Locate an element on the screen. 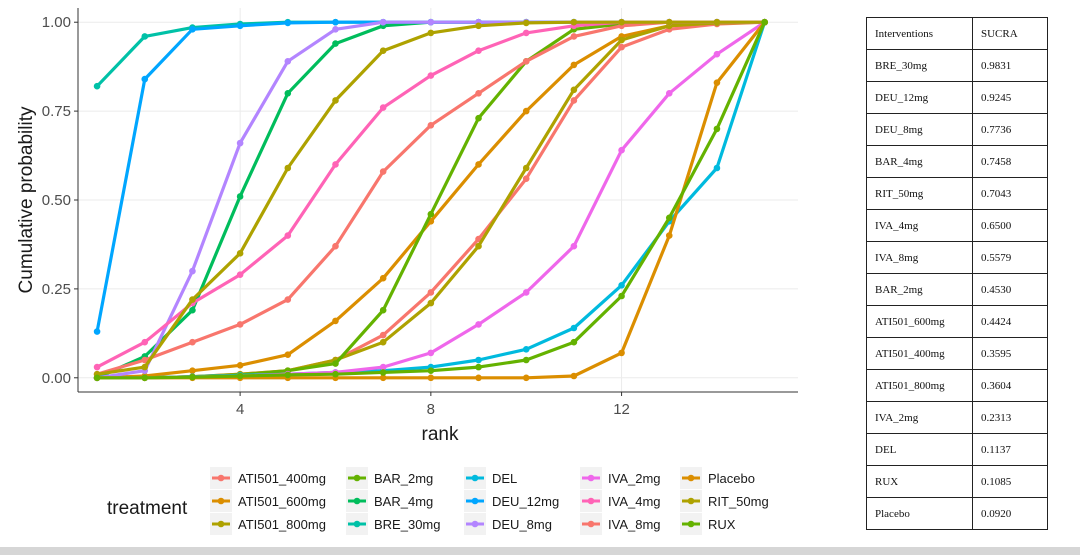 The width and height of the screenshot is (1080, 555). sucra-row: DEU_8mg 0.7736 is located at coordinates (957, 129).